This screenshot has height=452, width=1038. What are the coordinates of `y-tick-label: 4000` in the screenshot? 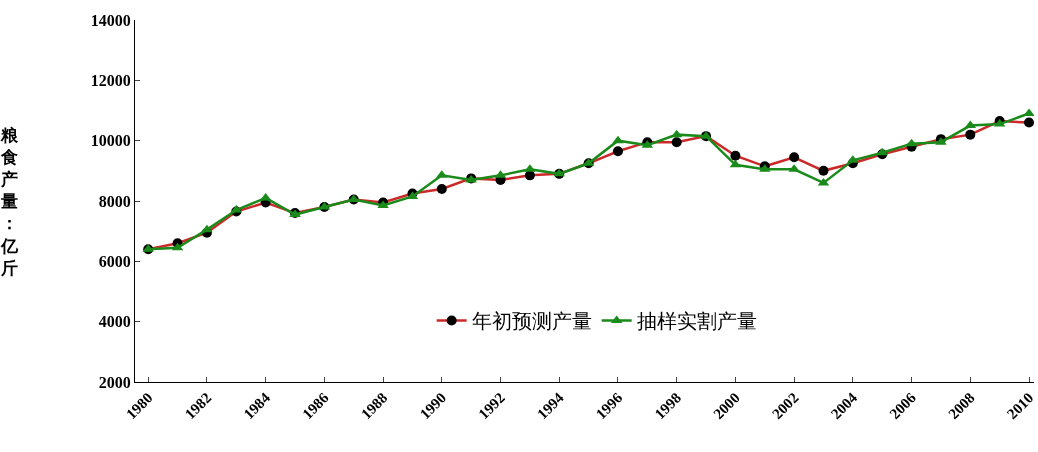 It's located at (114, 322).